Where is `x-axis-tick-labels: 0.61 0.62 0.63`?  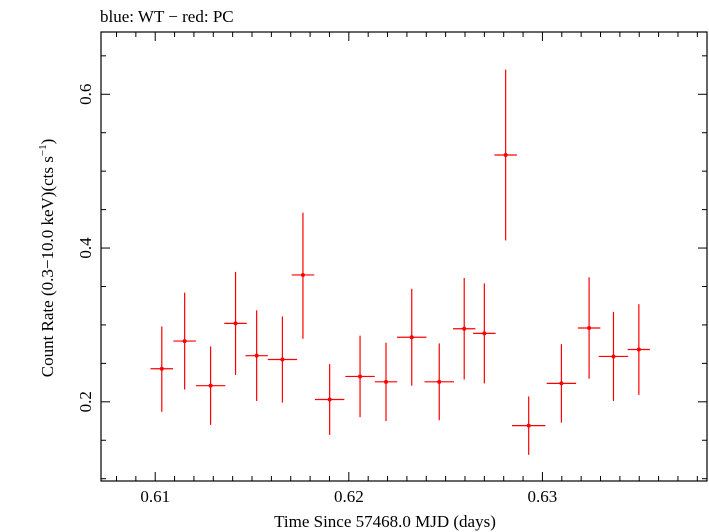 x-axis-tick-labels: 0.61 0.62 0.63 is located at coordinates (348, 496).